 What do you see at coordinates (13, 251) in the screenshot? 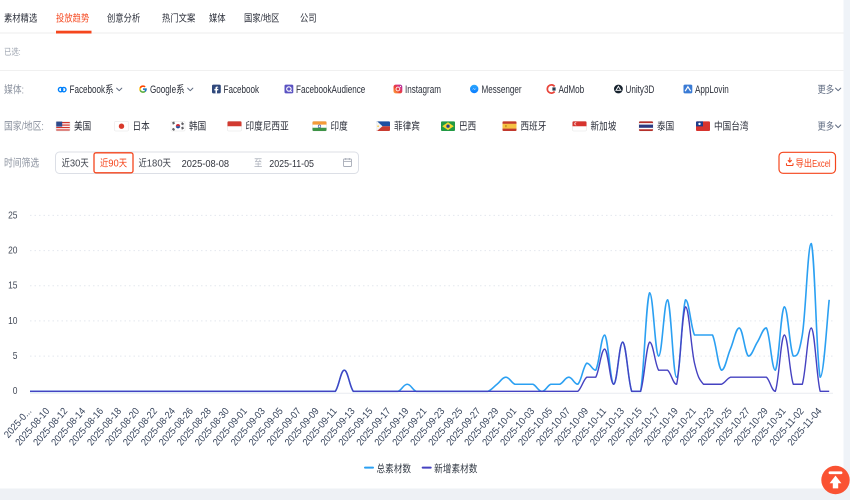
I see `svg-text: 20` at bounding box center [13, 251].